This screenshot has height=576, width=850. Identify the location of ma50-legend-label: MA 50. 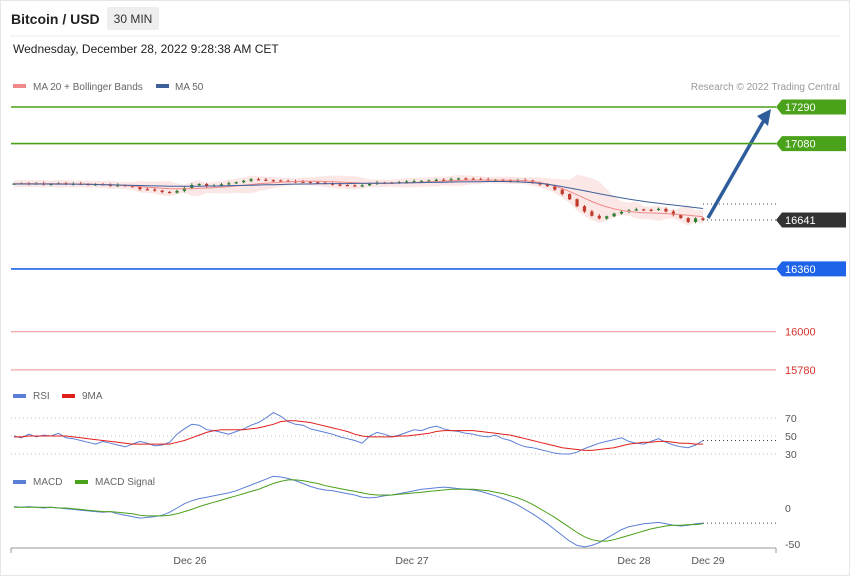
(189, 87).